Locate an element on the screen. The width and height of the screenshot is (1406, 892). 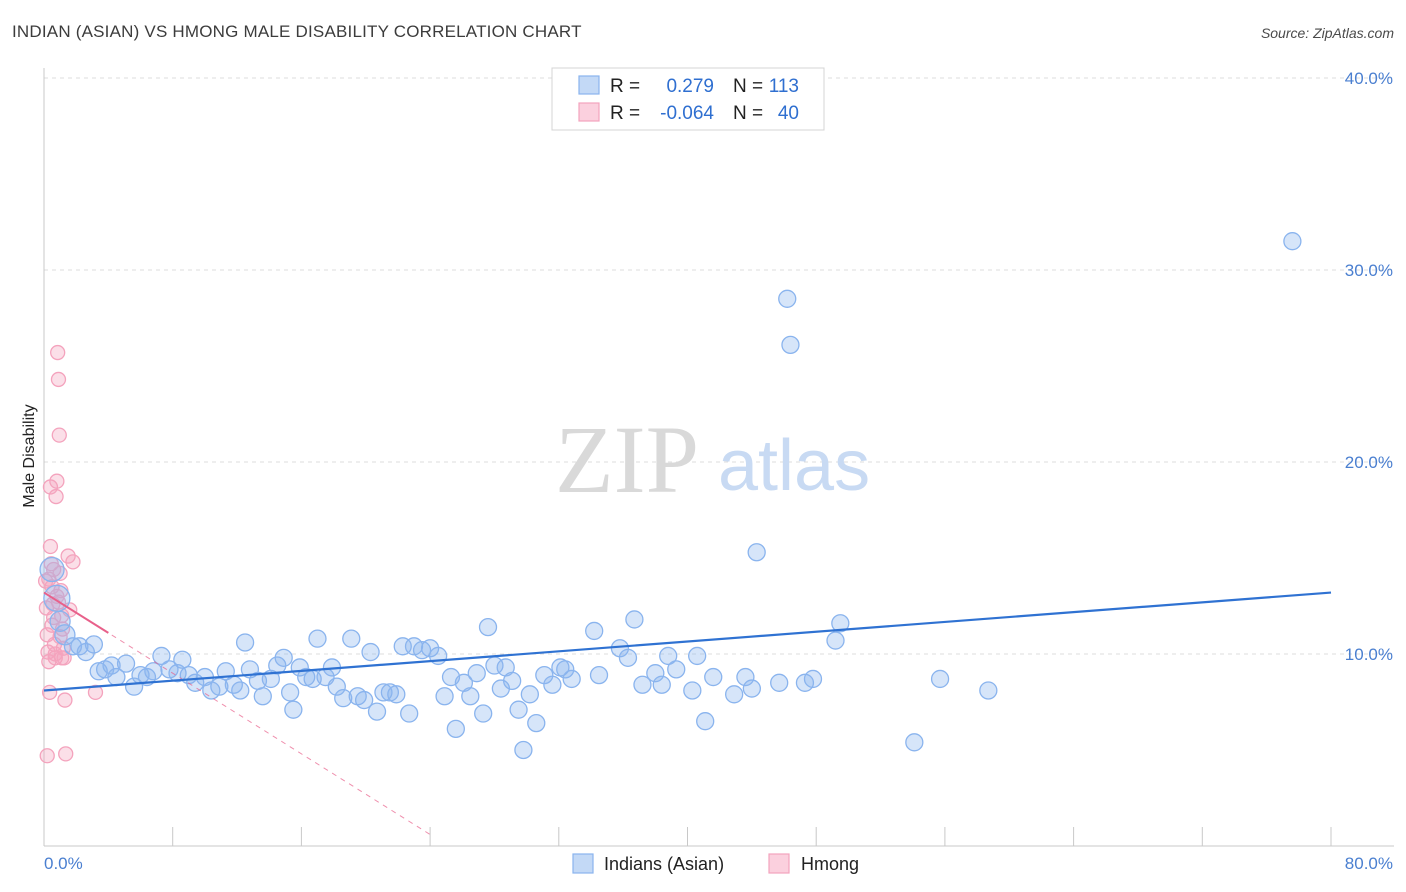
indian-asian-trendline is located at coordinates (687, 641).